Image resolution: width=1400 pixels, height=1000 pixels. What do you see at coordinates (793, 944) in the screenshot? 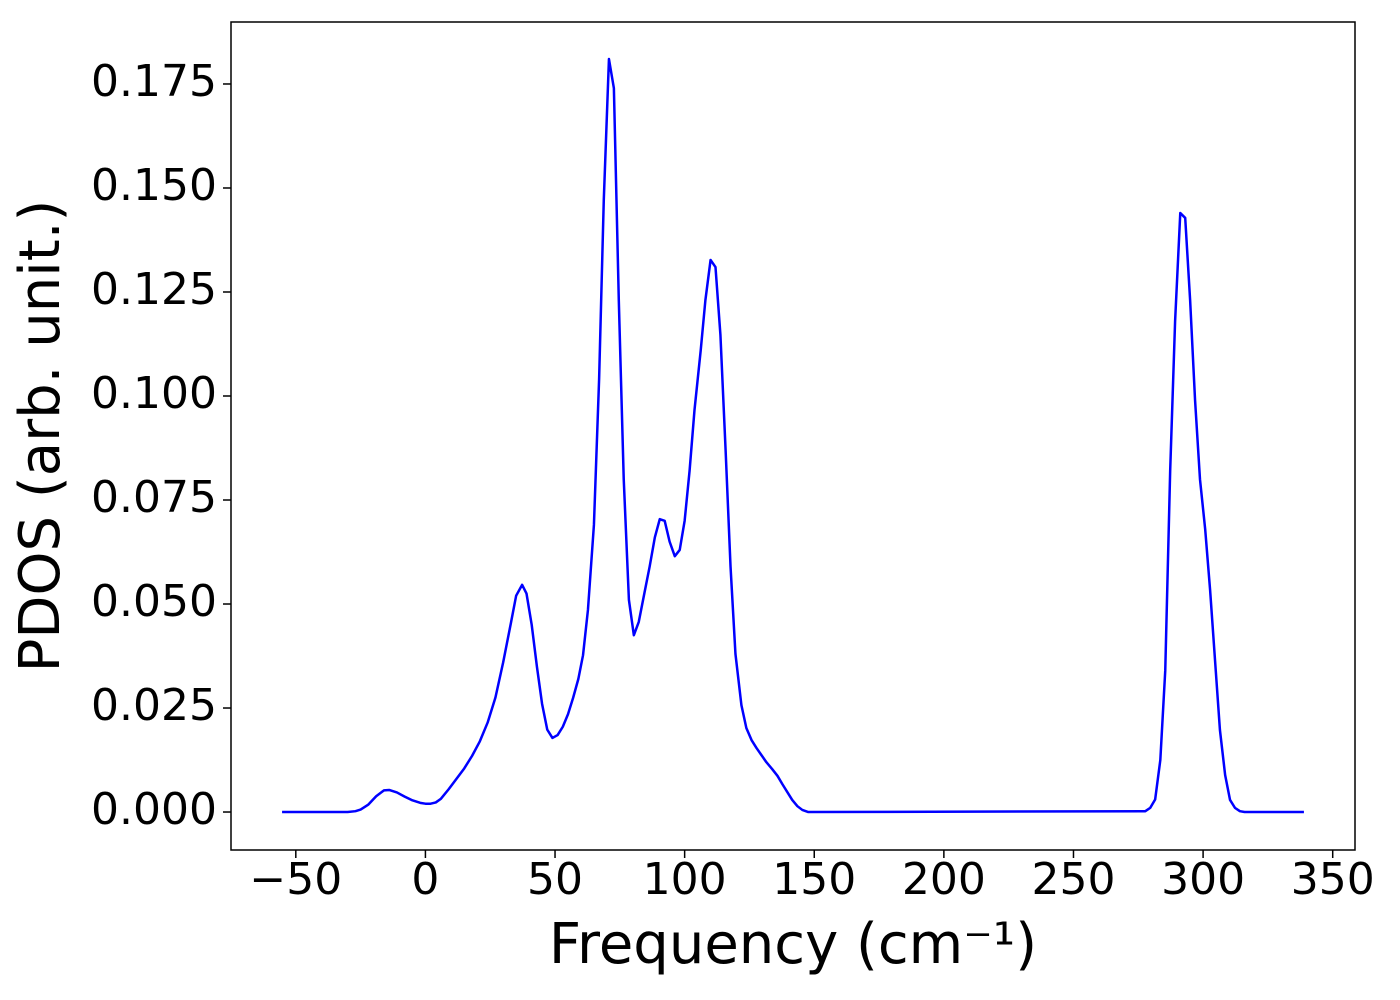
I see `x-axis-label: Frequency (cm⁻¹)` at bounding box center [793, 944].